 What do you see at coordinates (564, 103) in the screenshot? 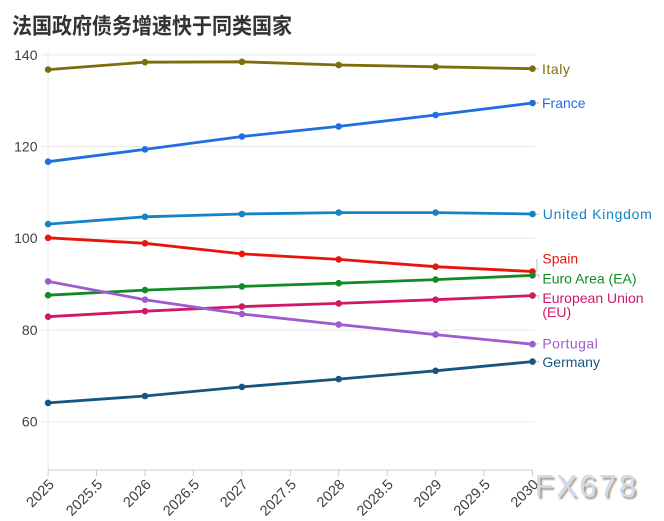
I see `svg-text: France` at bounding box center [564, 103].